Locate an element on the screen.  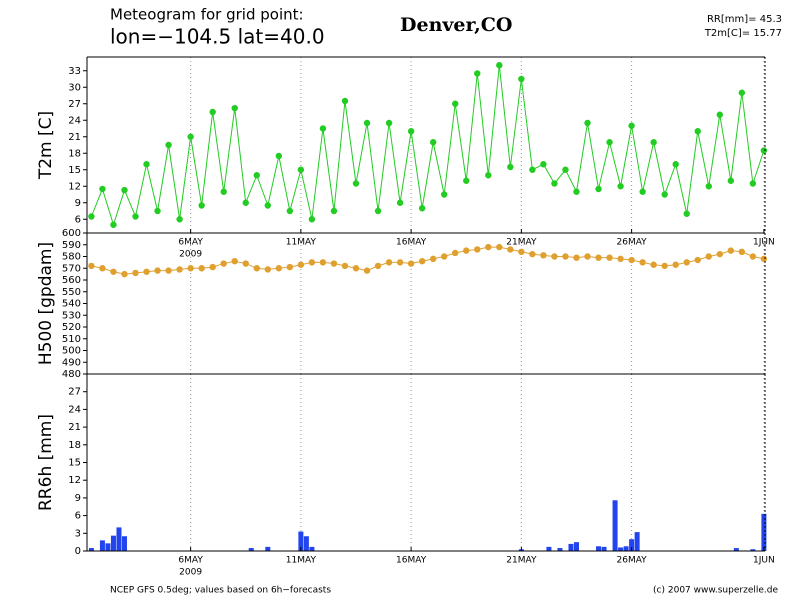
x-tick-label: 11MAY is located at coordinates (301, 561).